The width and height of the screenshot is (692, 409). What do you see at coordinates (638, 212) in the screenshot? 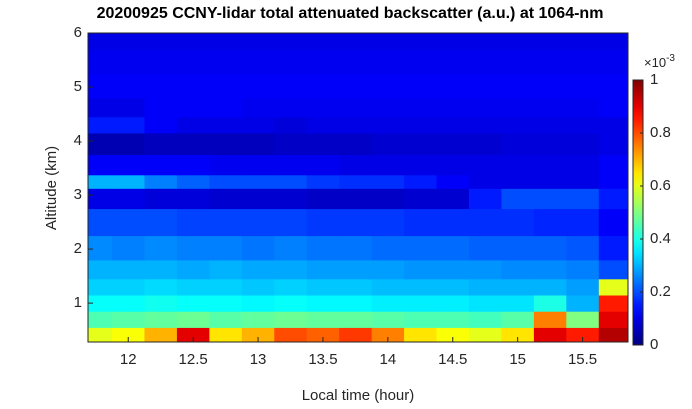
I see `colorbar` at bounding box center [638, 212].